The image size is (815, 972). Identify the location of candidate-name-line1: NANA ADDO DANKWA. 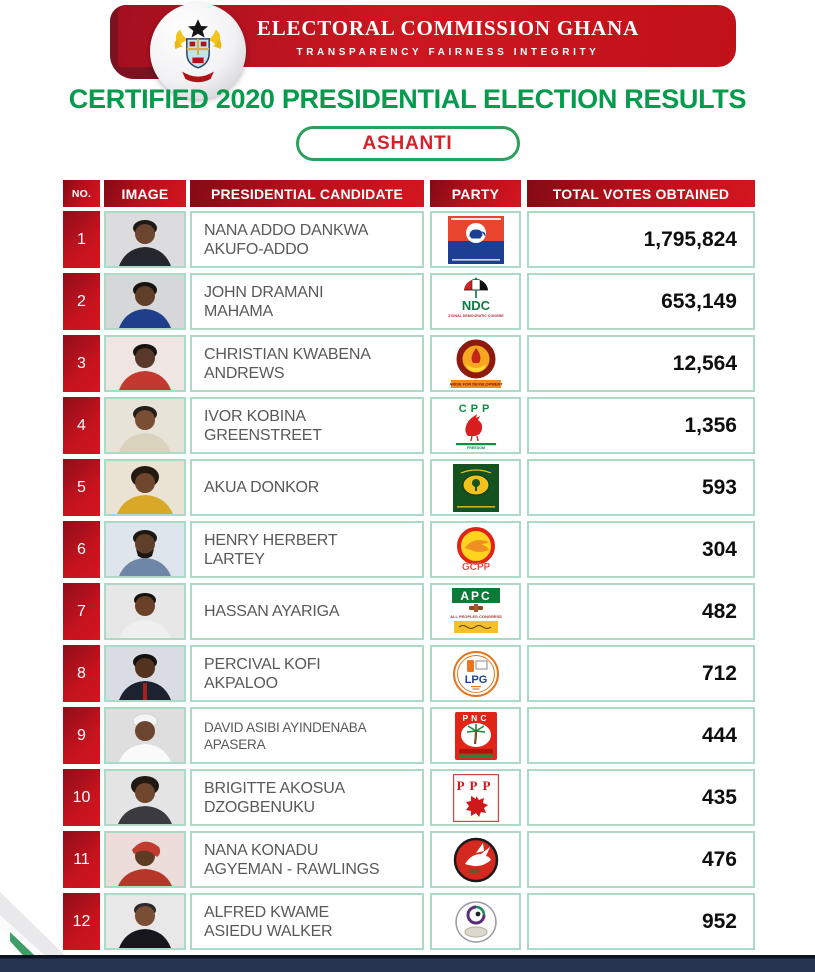
(286, 230).